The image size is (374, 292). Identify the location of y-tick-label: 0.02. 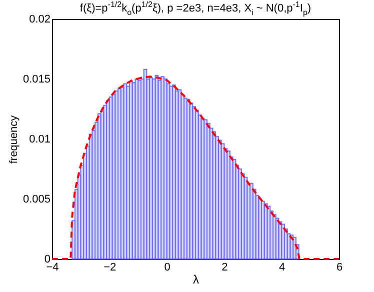
(39, 20).